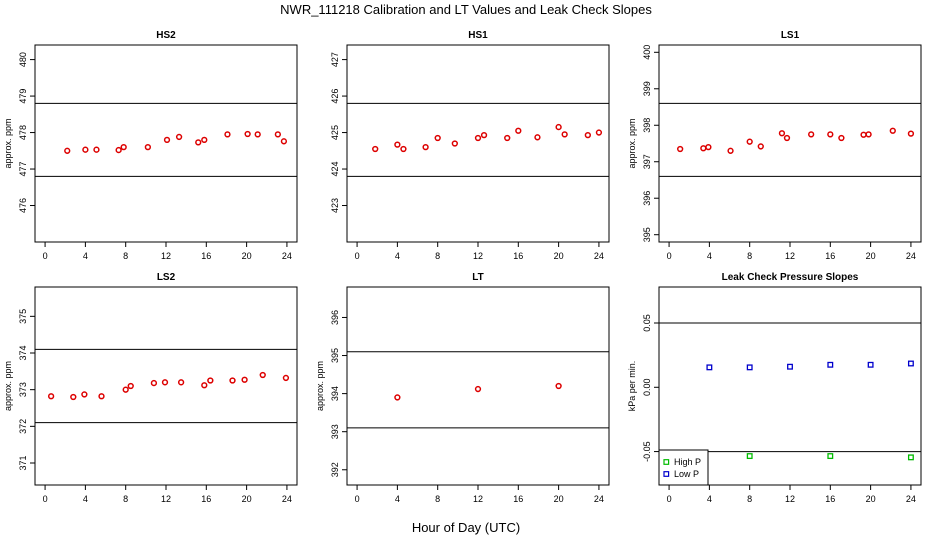 The width and height of the screenshot is (936, 540). Describe the element at coordinates (335, 59) in the screenshot. I see `y-tick-label: 427` at that location.